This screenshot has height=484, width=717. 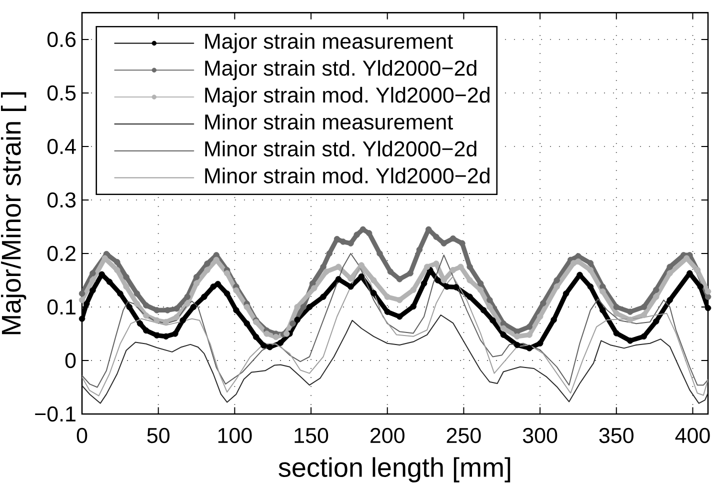 What do you see at coordinates (82, 436) in the screenshot?
I see `x-tick-label: 0` at bounding box center [82, 436].